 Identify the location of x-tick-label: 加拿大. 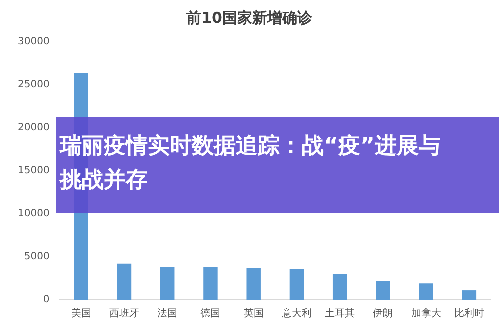
(426, 314).